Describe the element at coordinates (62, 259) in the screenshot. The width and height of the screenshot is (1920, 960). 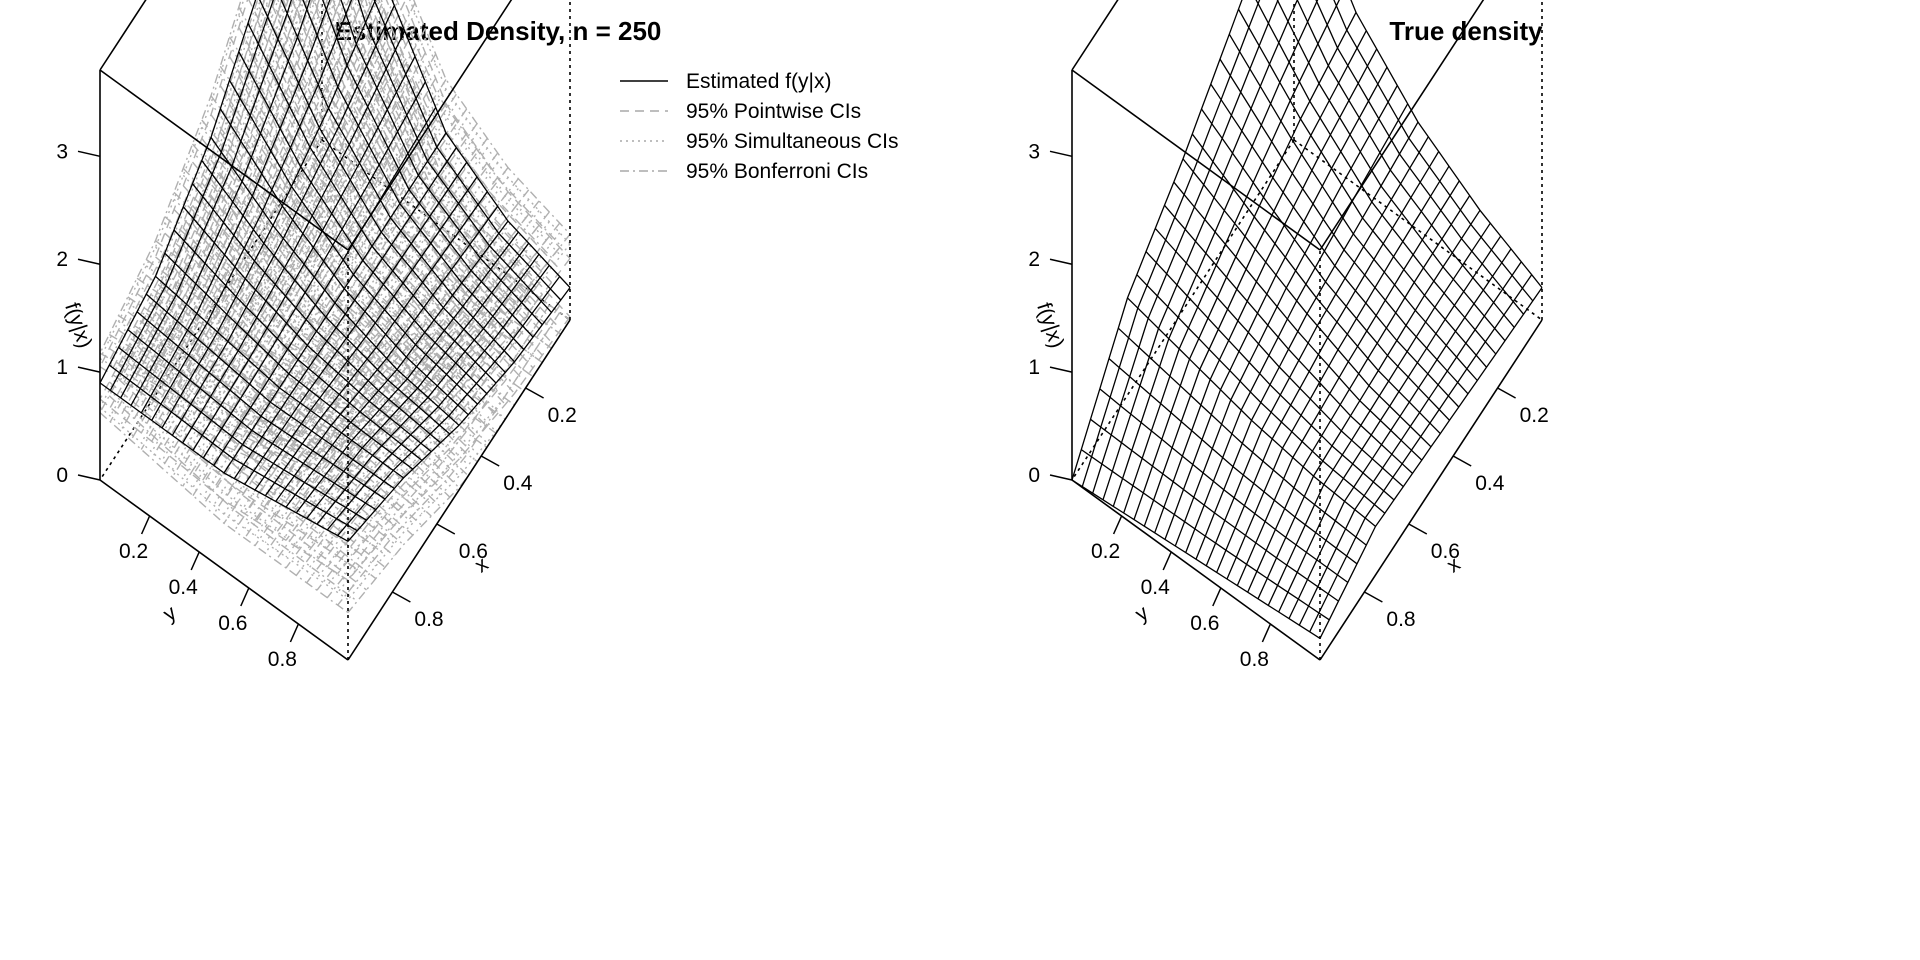
I see `z-tick-label: 2` at that location.